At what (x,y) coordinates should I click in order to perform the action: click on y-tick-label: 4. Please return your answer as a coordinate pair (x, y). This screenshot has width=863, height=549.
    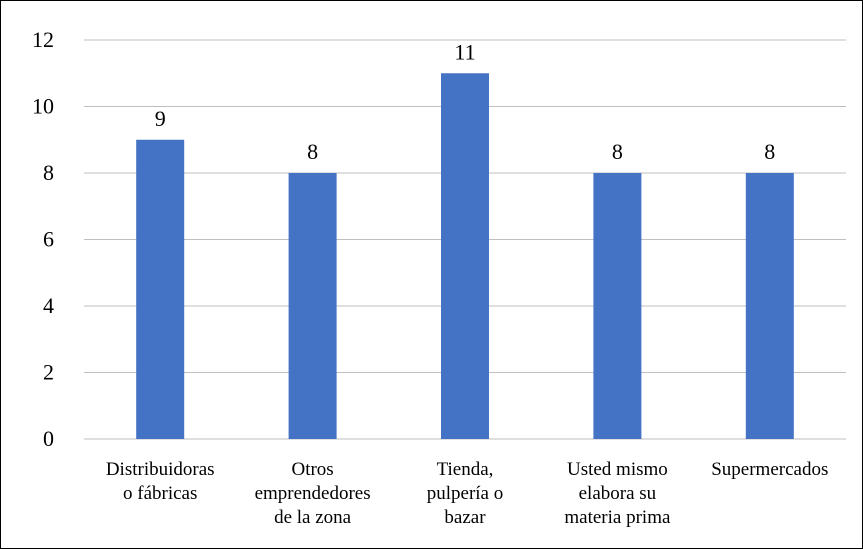
    Looking at the image, I should click on (48, 305).